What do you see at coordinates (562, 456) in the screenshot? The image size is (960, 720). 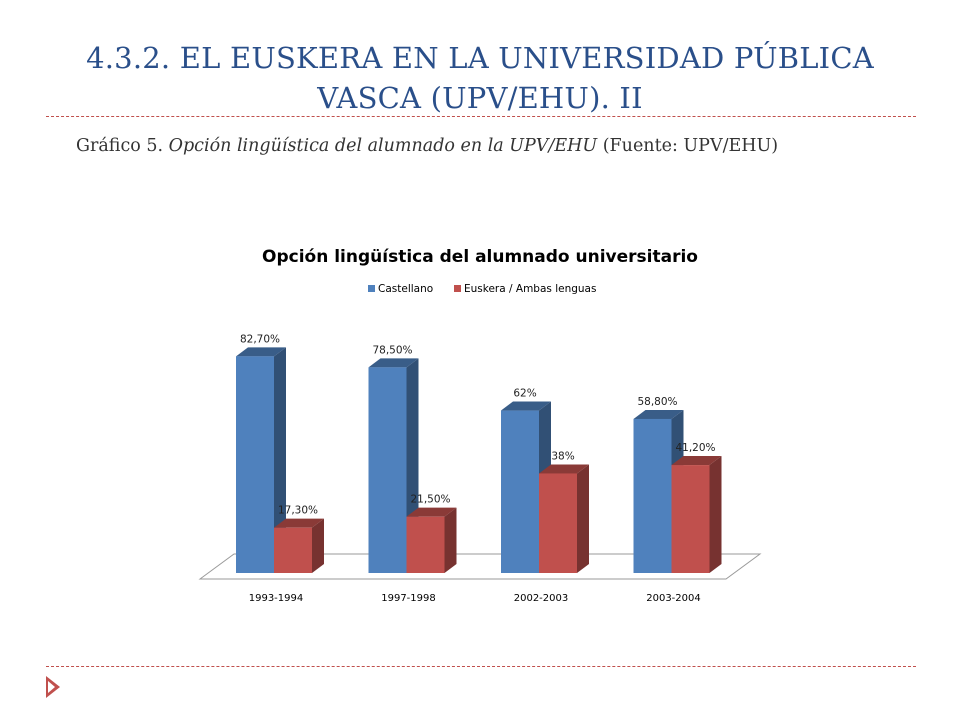 I see `data-label: 38%` at bounding box center [562, 456].